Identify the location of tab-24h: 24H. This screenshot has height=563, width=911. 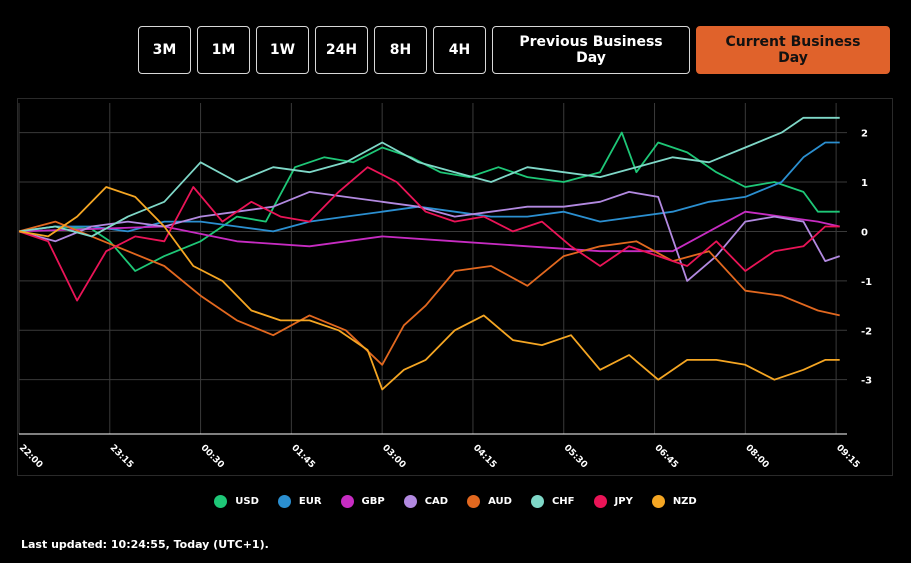
(341, 50).